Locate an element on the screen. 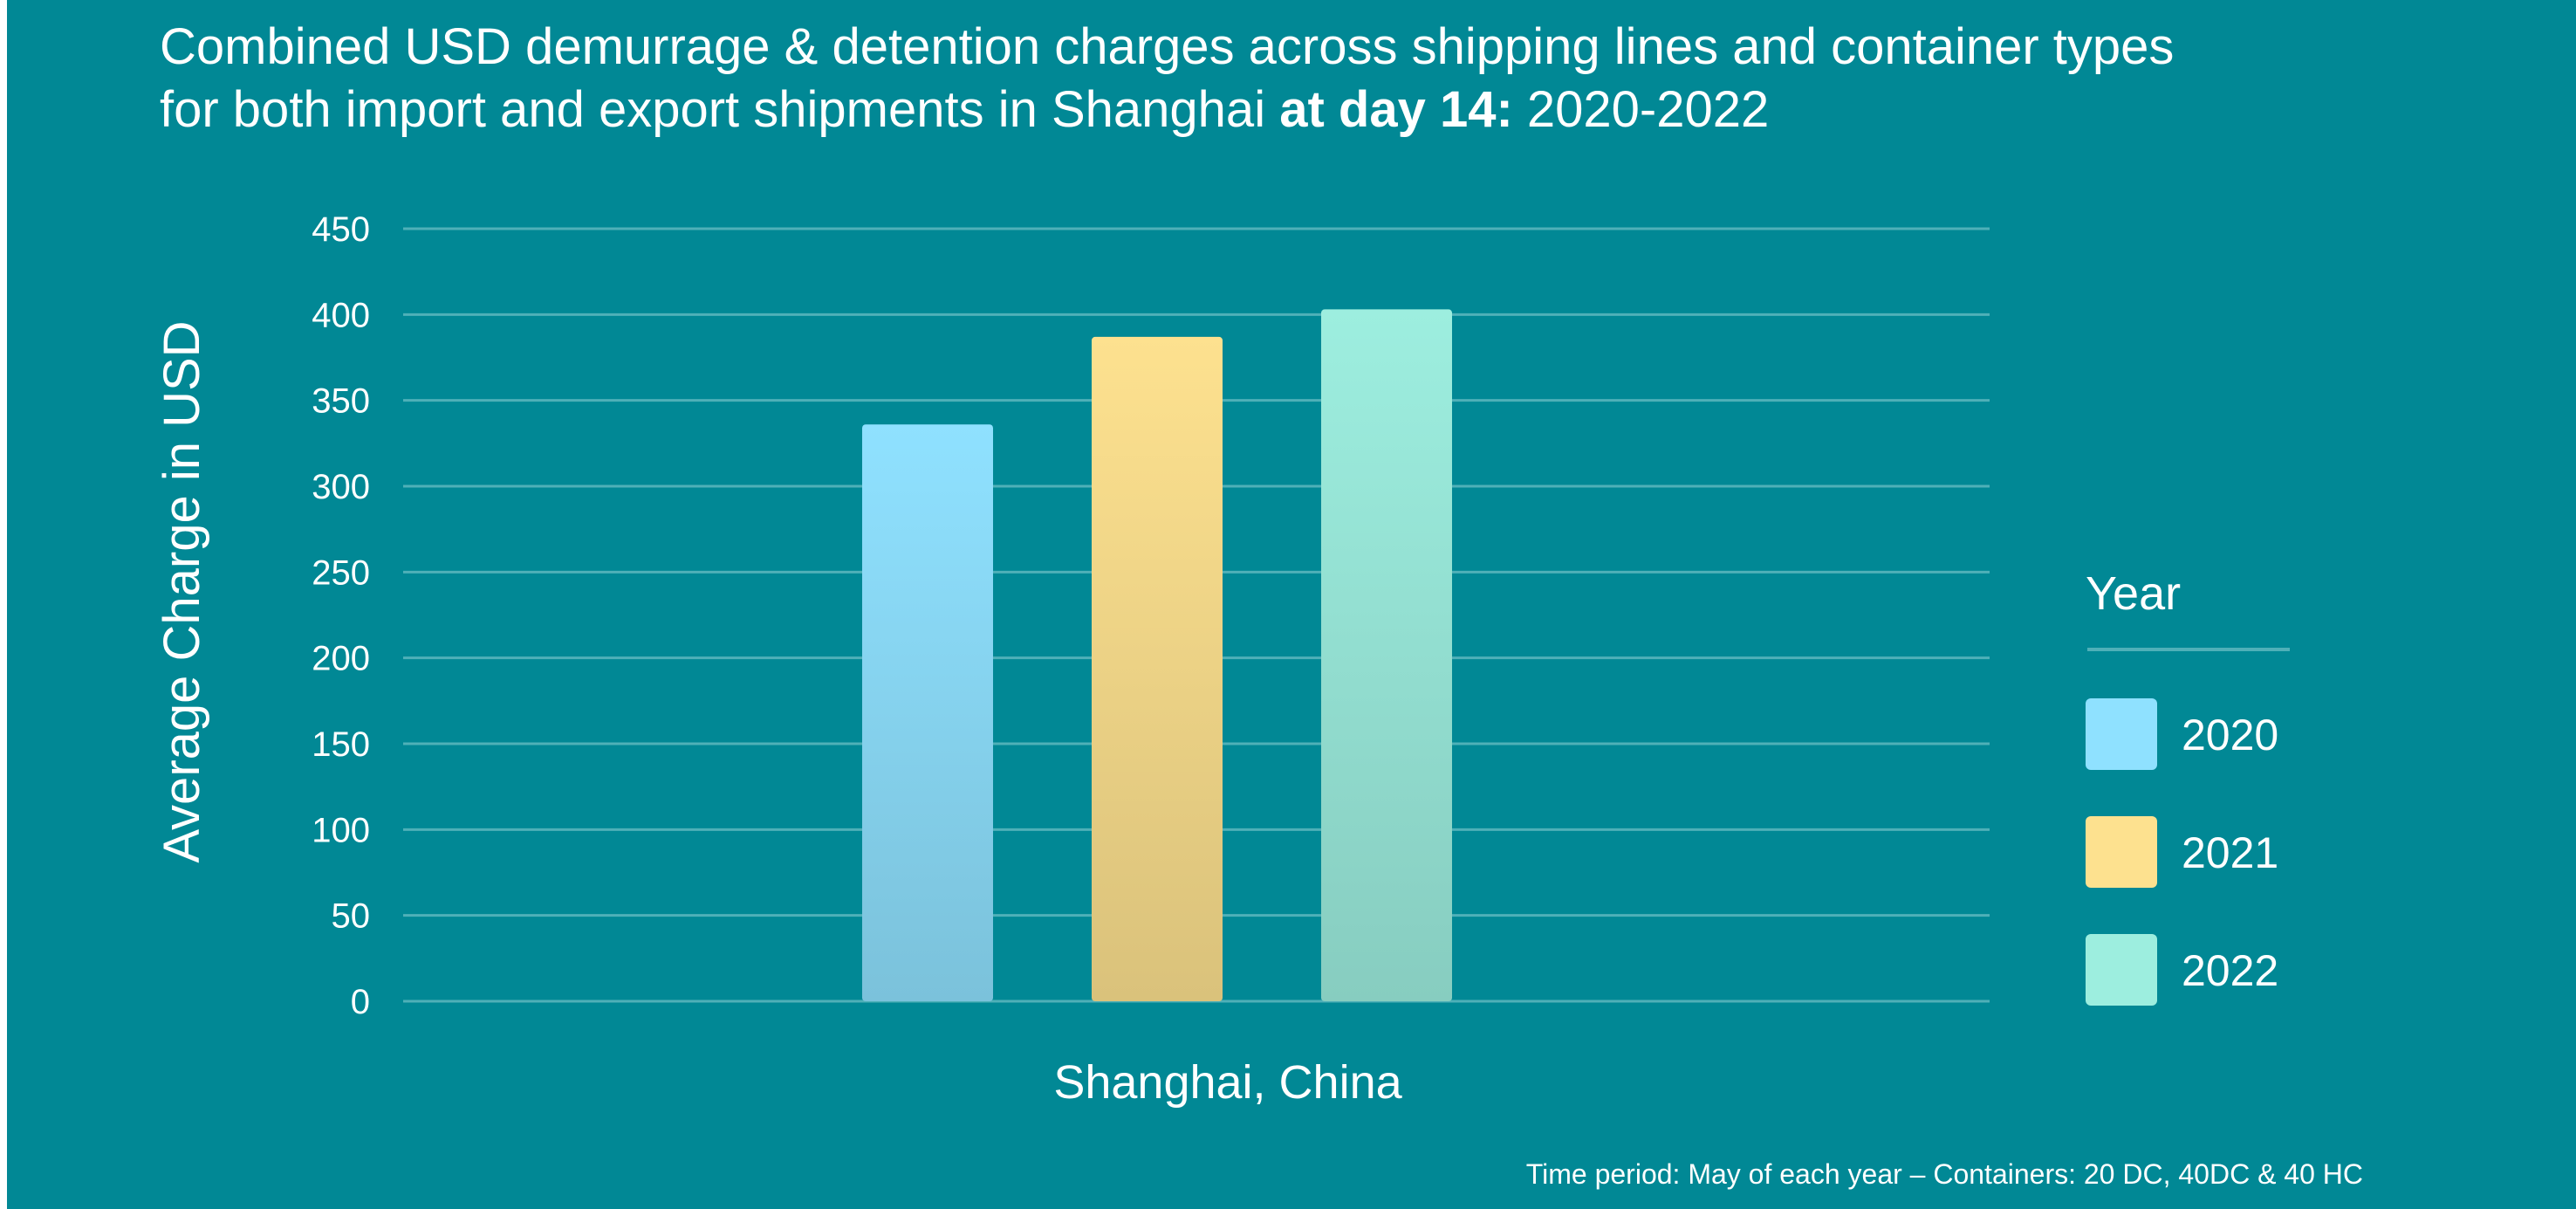  legend-label-2022: 2022 is located at coordinates (2230, 971).